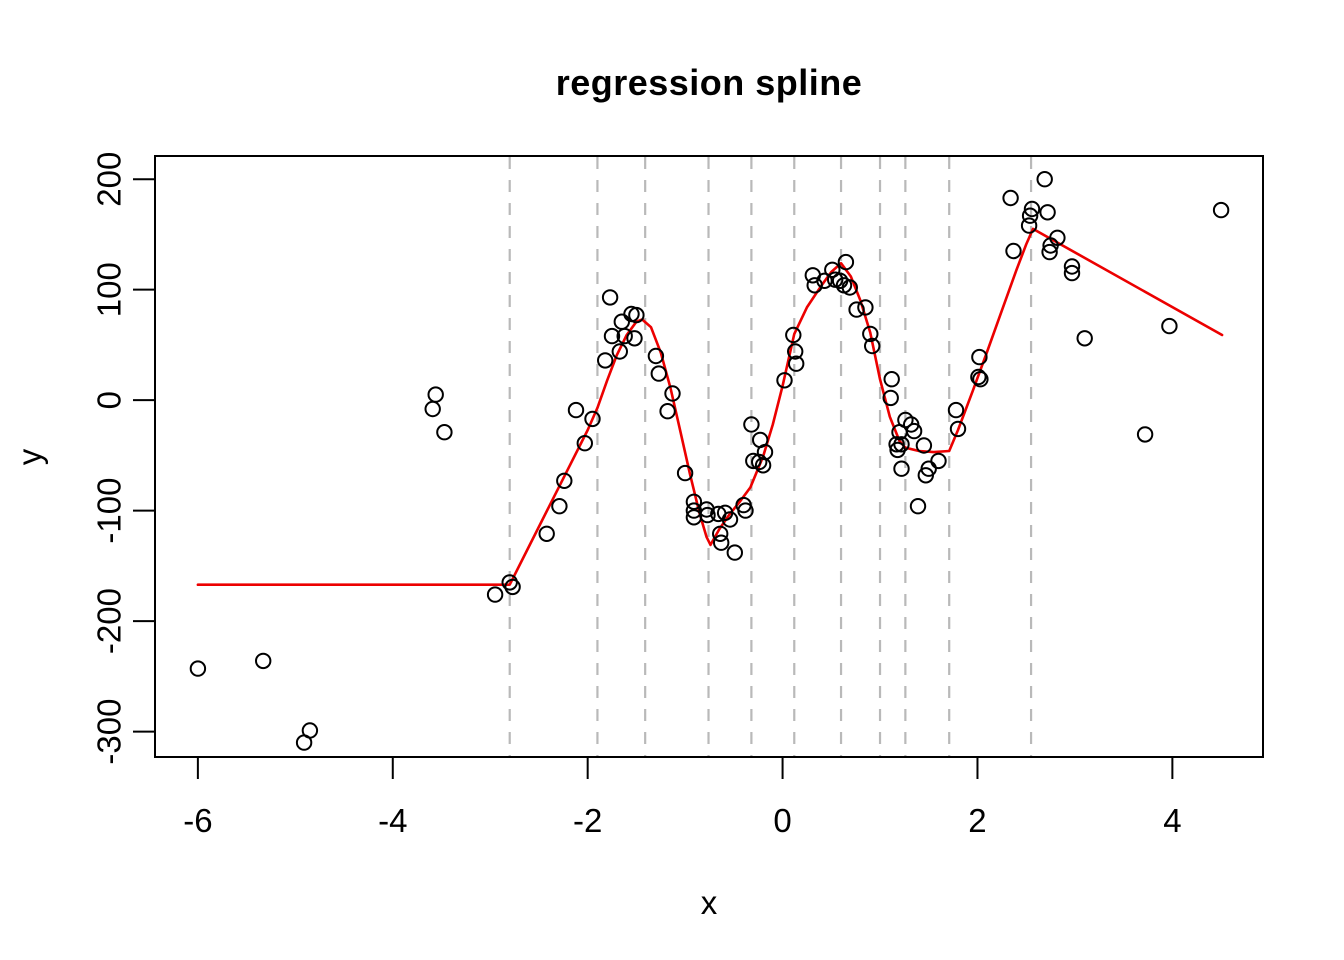 Image resolution: width=1344 pixels, height=960 pixels. Describe the element at coordinates (109, 289) in the screenshot. I see `y-tick-label: 100` at that location.